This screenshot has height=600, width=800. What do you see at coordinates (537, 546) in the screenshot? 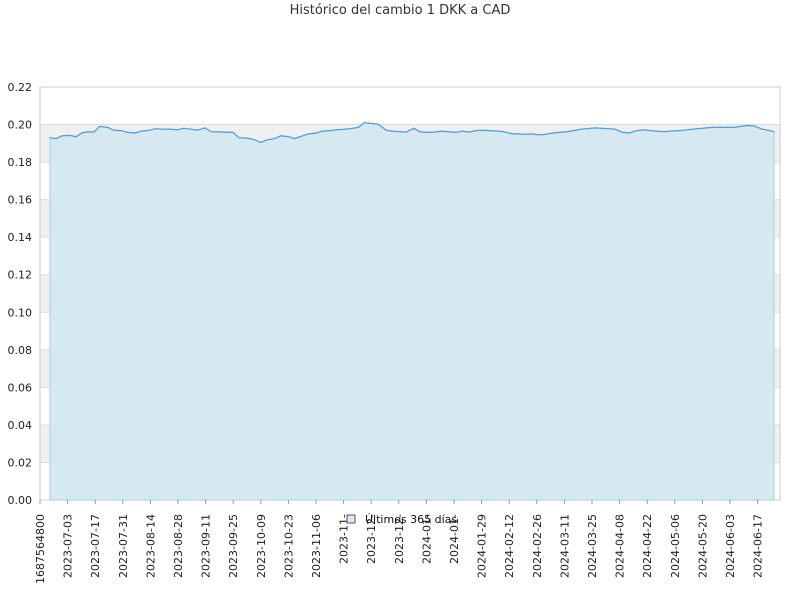
I see `x-tick-label: 2024-02-26` at bounding box center [537, 546].